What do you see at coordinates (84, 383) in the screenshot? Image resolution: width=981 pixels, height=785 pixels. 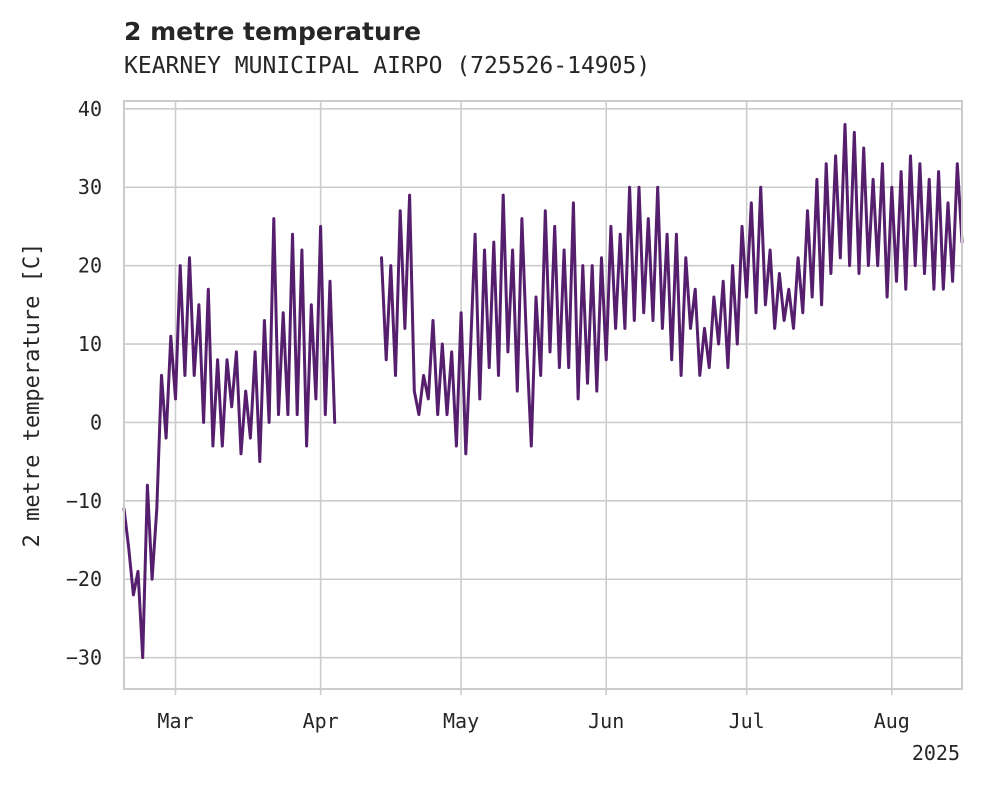 I see `y-axis-ticks: −30 −20 −10 0 10 20 30 40` at bounding box center [84, 383].